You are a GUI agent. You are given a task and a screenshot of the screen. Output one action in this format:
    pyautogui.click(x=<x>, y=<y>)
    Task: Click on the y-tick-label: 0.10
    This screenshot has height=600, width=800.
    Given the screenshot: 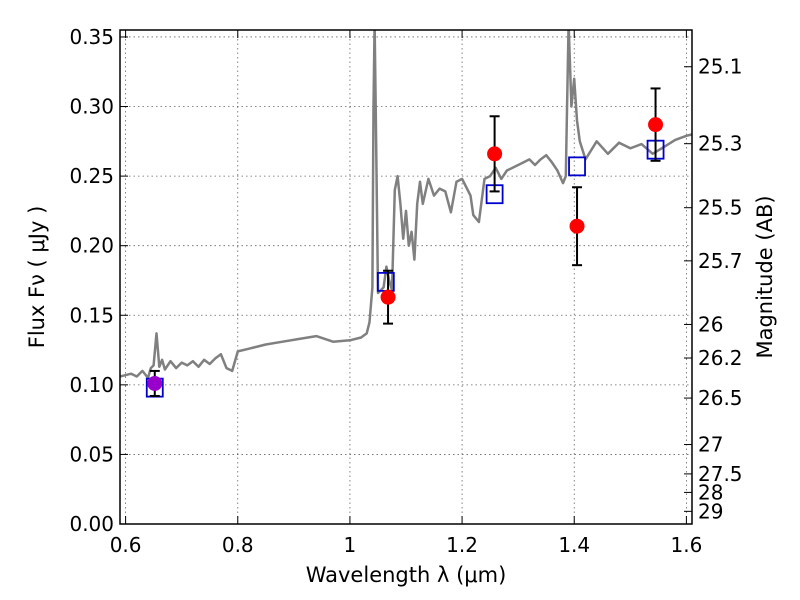 What is the action you would take?
    pyautogui.click(x=91, y=385)
    